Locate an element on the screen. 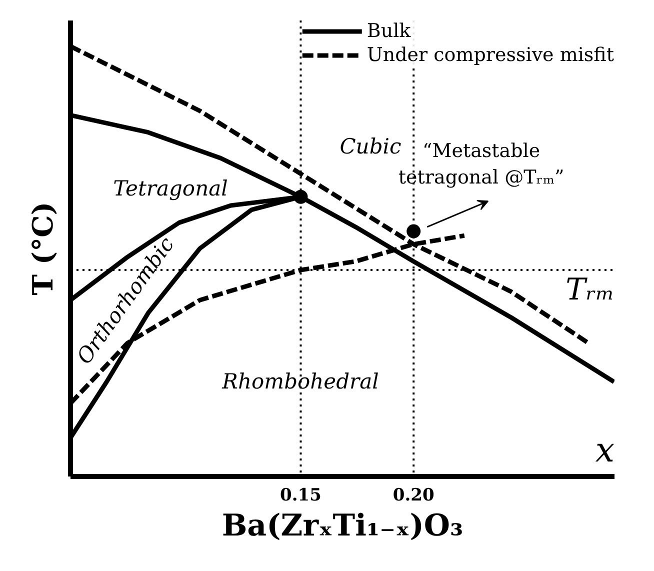 The image size is (654, 571). annotation: Tetragonal is located at coordinates (170, 188).